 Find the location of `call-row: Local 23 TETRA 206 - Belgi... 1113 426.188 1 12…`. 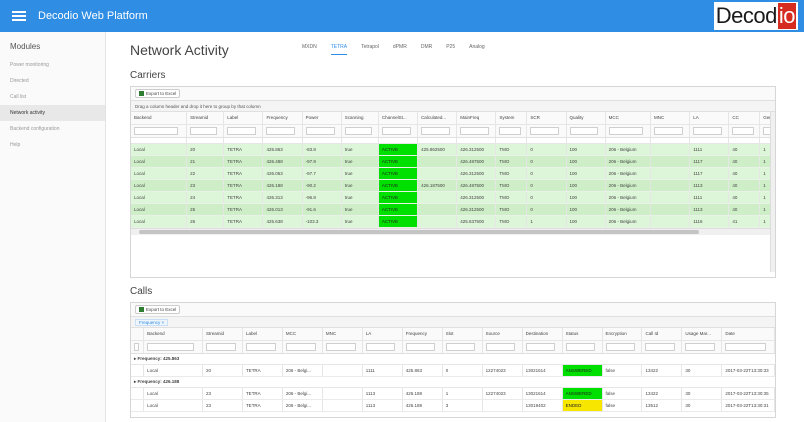

call-row: Local 23 TETRA 206 - Belgi... 1113 426.188 1 12… is located at coordinates (453, 393).